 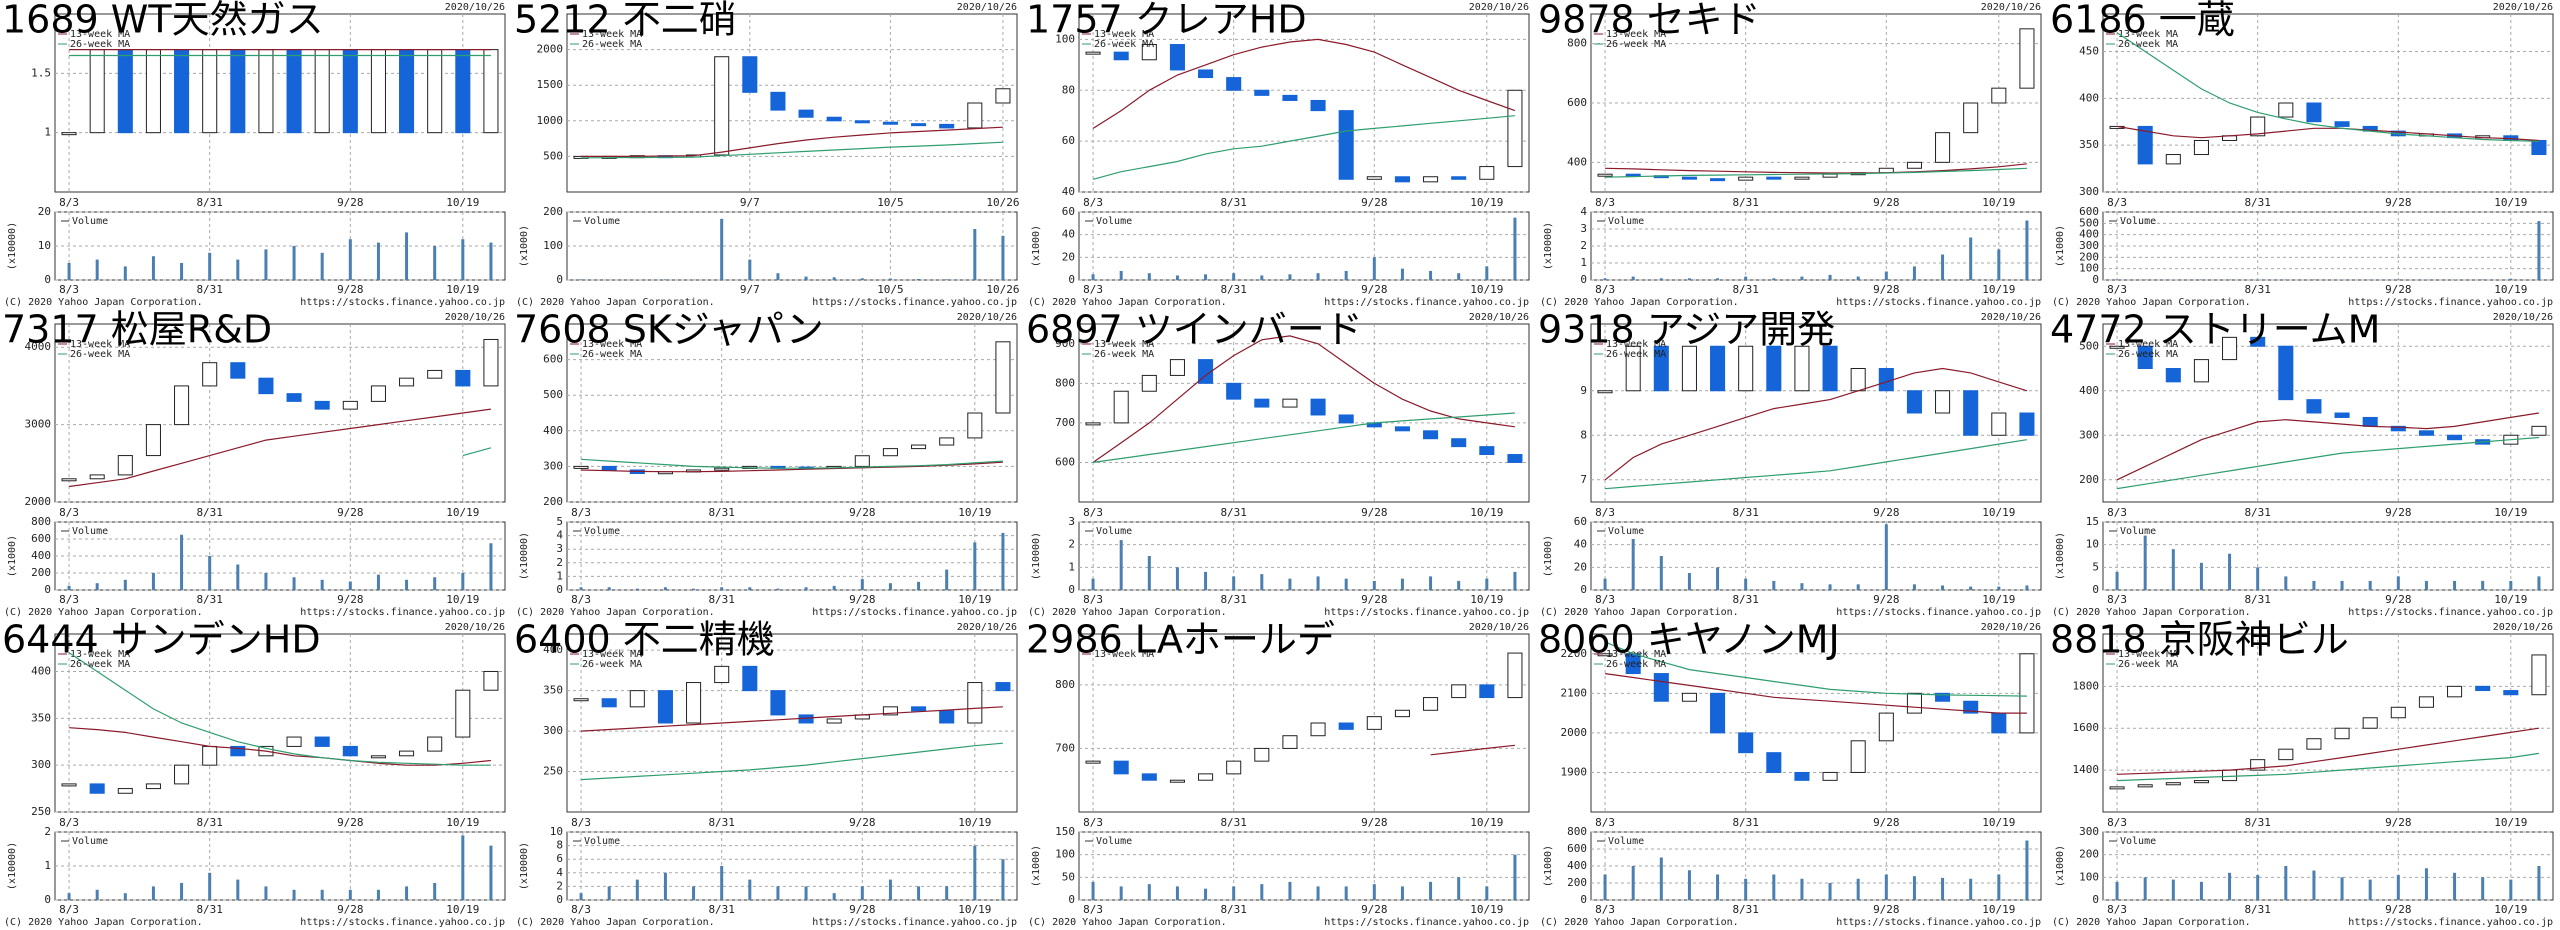 What do you see at coordinates (2138, 221) in the screenshot?
I see `legend-label: Volume` at bounding box center [2138, 221].